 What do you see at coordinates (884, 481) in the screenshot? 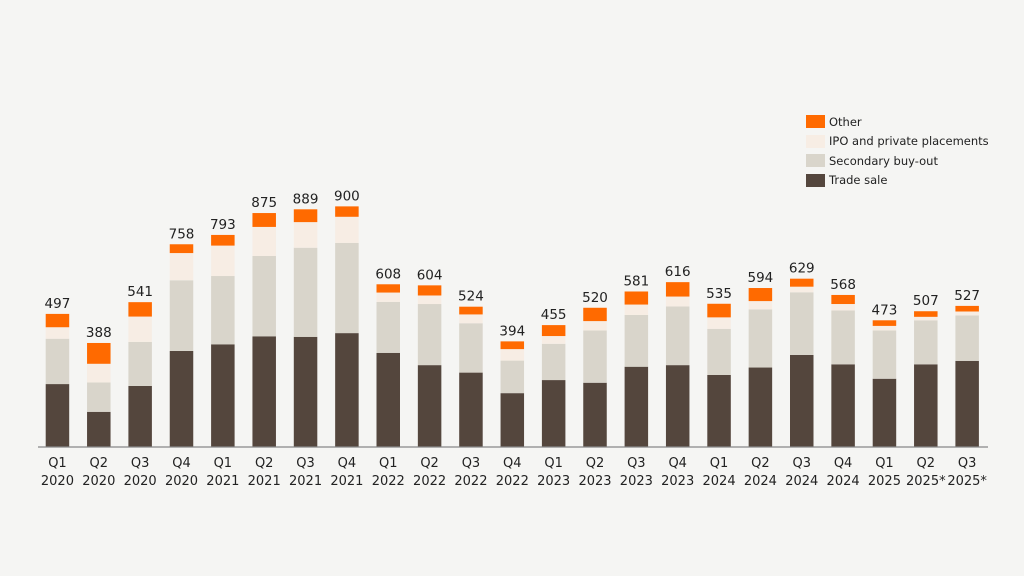
I see `x-tick-label-year: 2025` at bounding box center [884, 481].